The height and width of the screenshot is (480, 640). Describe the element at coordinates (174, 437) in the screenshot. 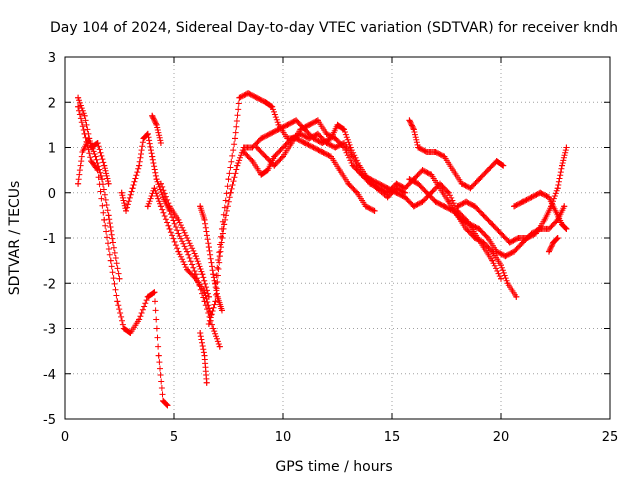

I see `x-tick-label: 5` at that location.